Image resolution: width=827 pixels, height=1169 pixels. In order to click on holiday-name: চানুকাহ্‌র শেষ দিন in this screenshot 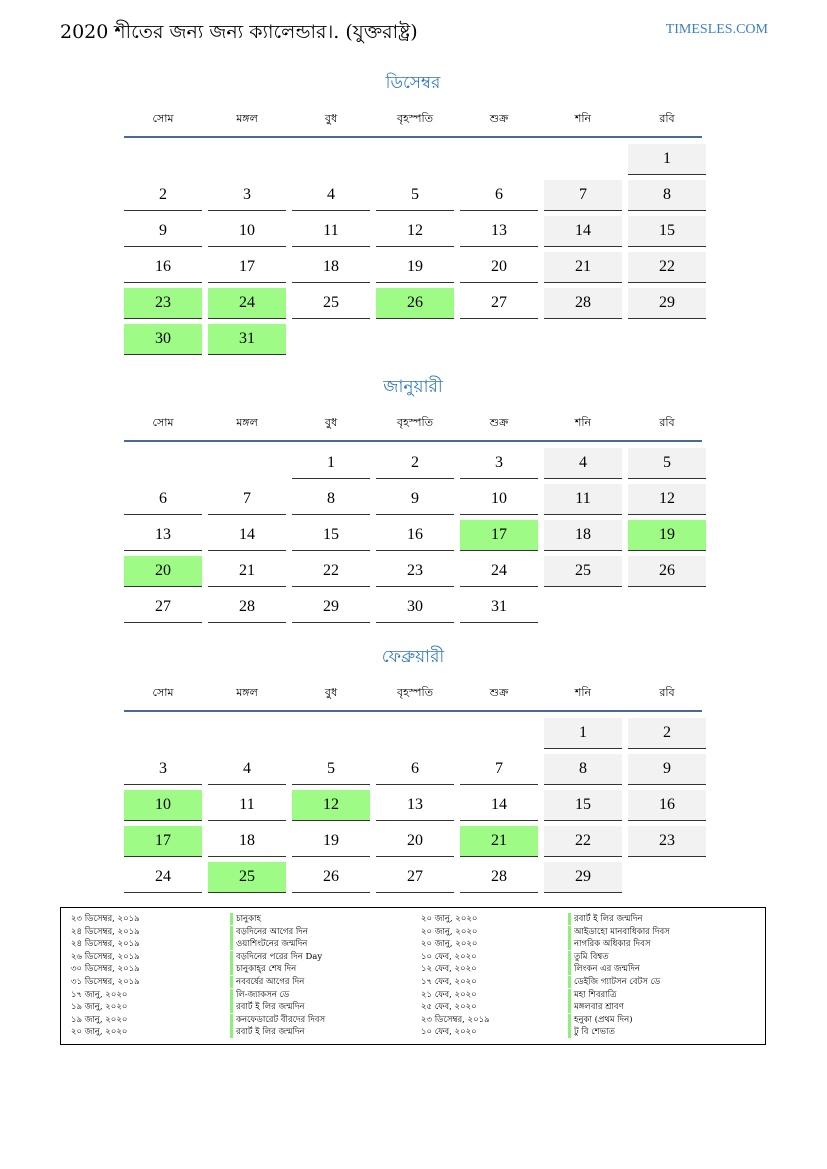, I will do `click(266, 969)`.